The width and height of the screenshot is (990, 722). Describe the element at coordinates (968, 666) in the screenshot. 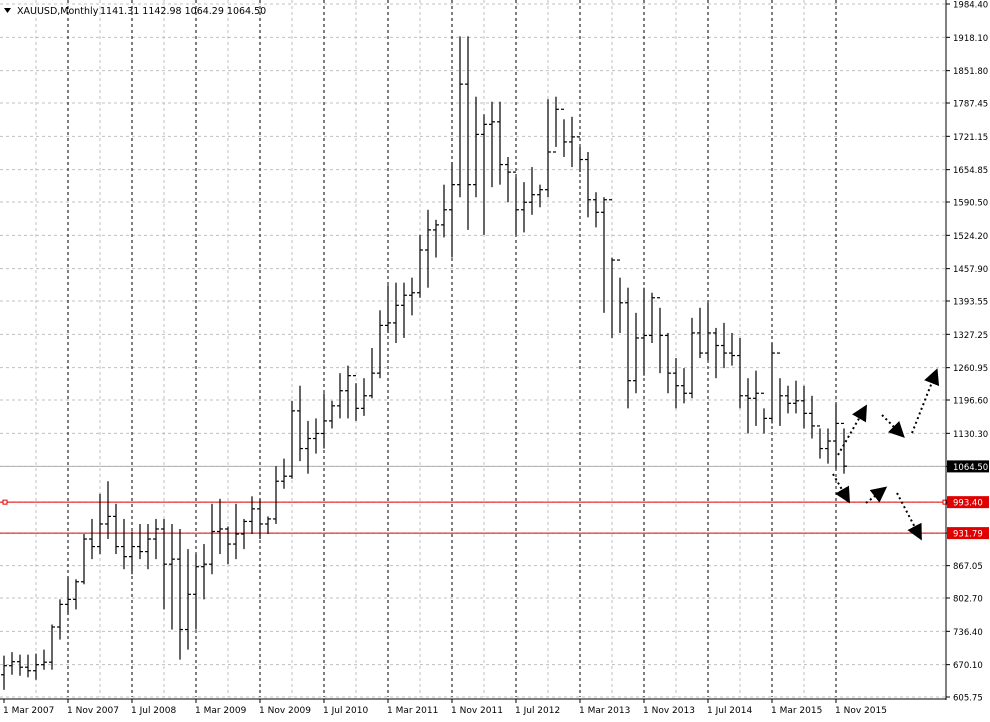

I see `y-tick-label: 670.10` at that location.